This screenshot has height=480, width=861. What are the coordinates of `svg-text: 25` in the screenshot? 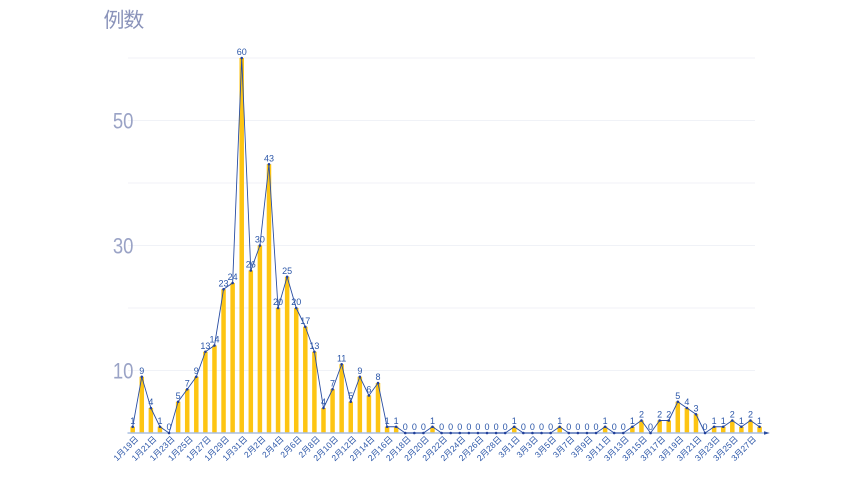 It's located at (287, 271).